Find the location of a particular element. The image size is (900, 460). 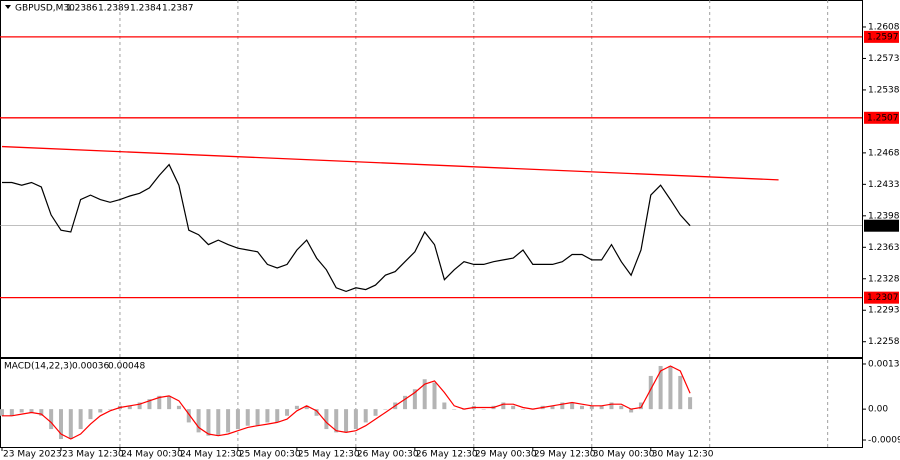

y-tick-label: 1.2433 is located at coordinates (884, 185).